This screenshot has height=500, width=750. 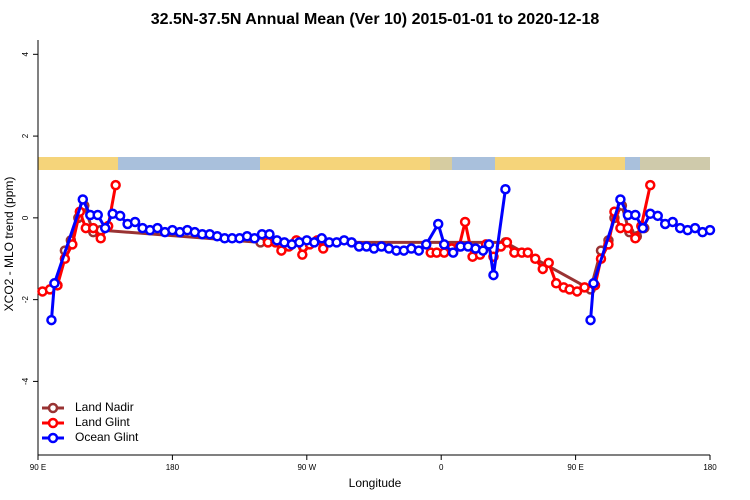 What do you see at coordinates (25, 217) in the screenshot?
I see `y-tick-label: 0` at bounding box center [25, 217].